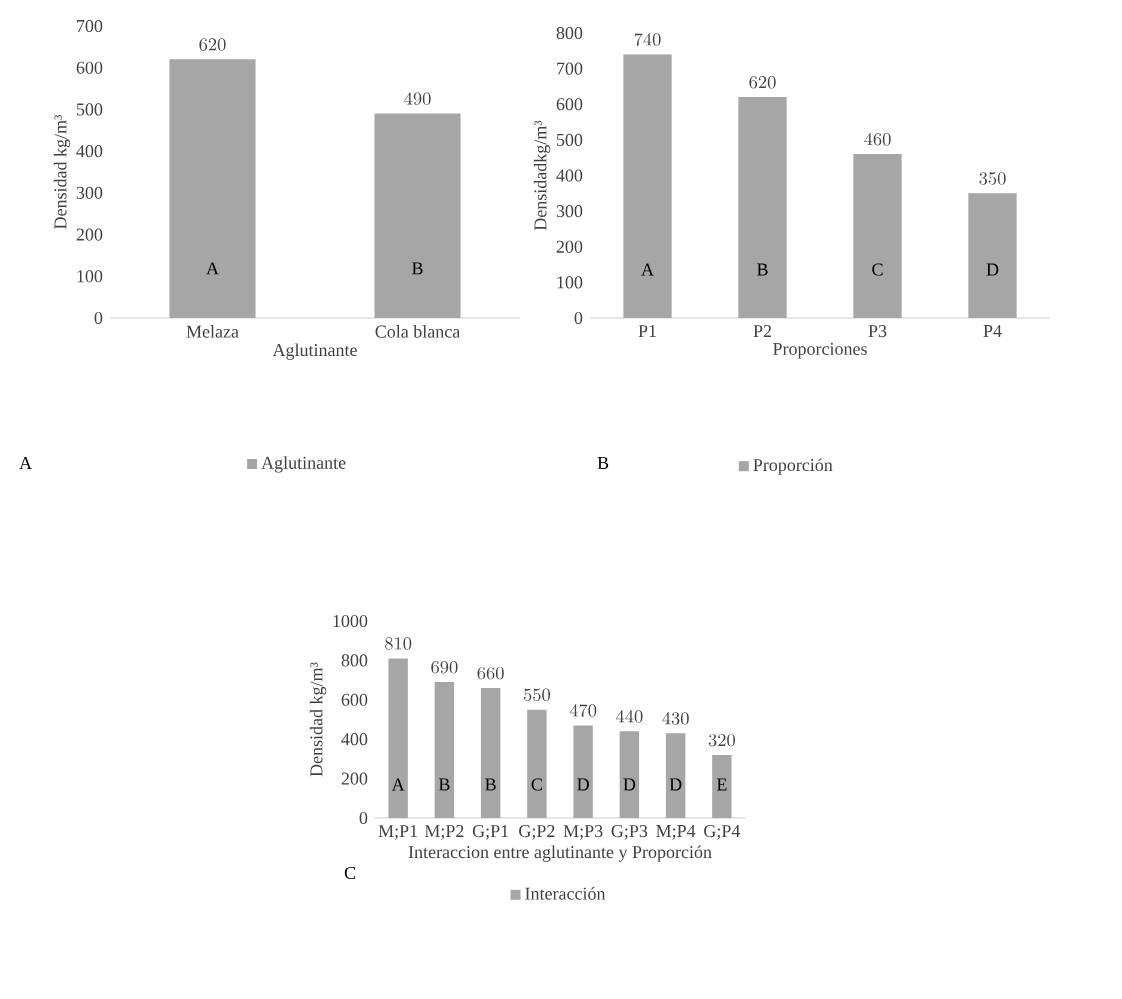 The image size is (1122, 999). What do you see at coordinates (877, 331) in the screenshot?
I see `x-tick-label: P3` at bounding box center [877, 331].